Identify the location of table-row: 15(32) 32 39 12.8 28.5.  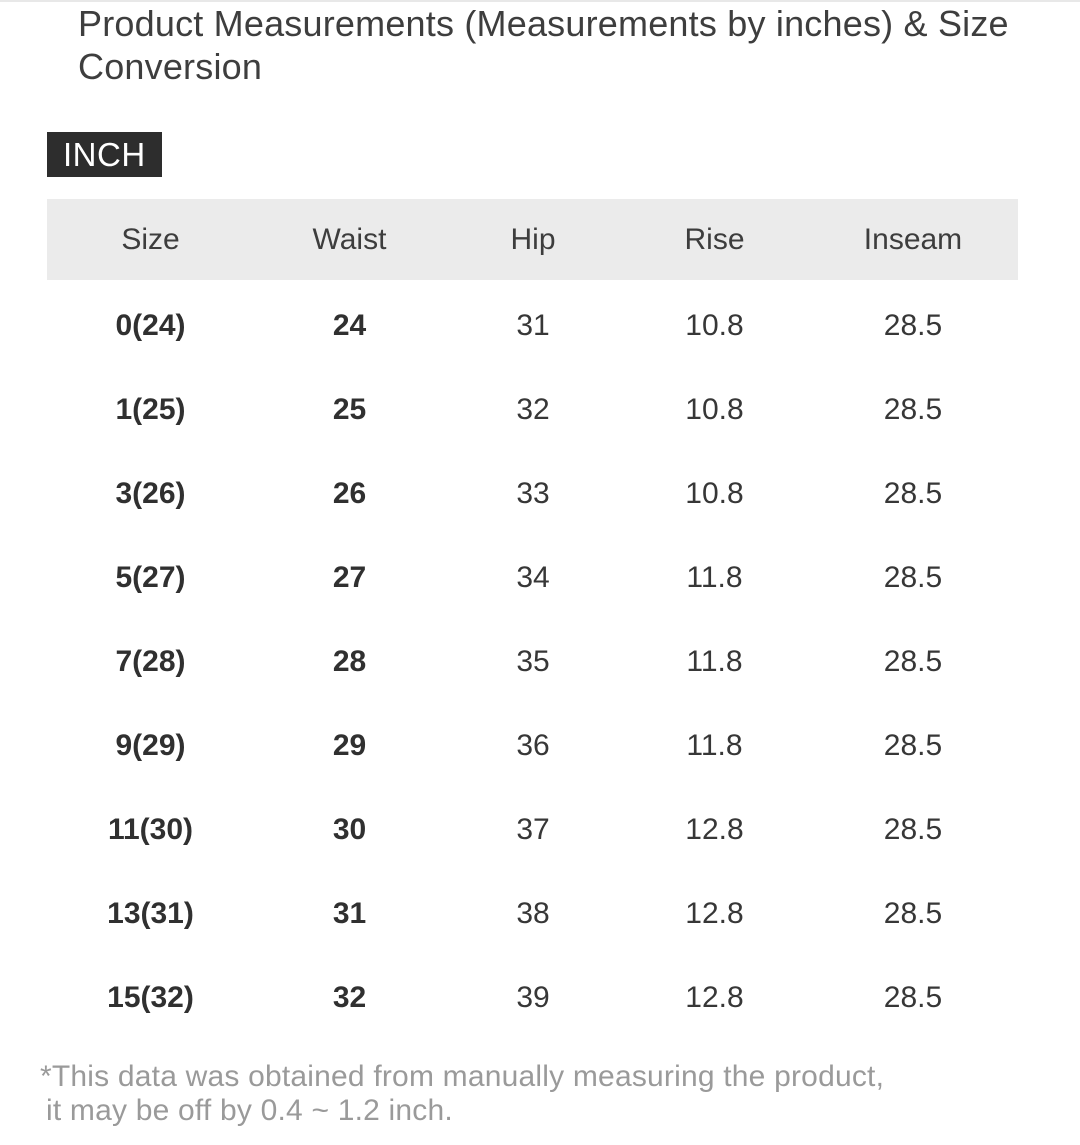
(532, 998).